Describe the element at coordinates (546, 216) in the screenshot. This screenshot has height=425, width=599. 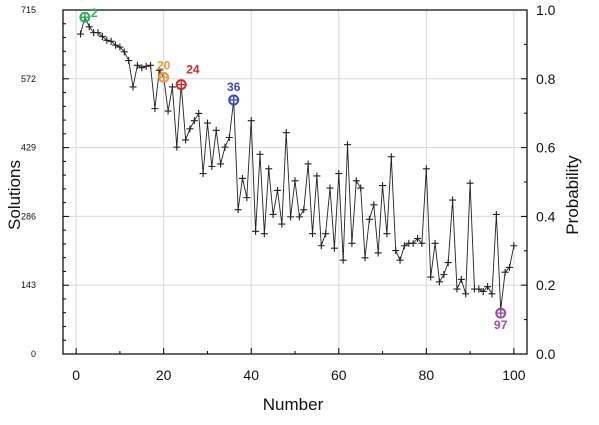
I see `y2-tick-label: 0.4` at that location.